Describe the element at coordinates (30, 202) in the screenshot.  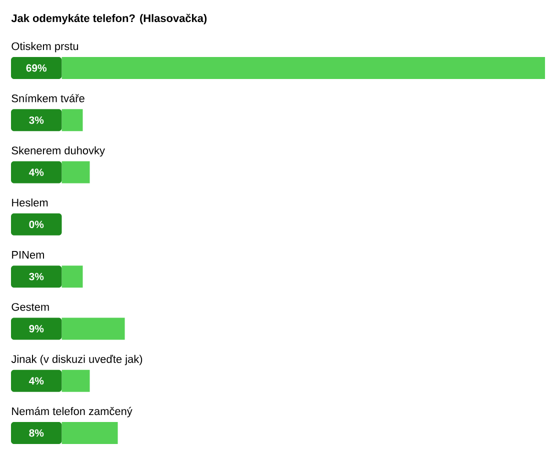
I see `y-tick-label: Heslem` at that location.